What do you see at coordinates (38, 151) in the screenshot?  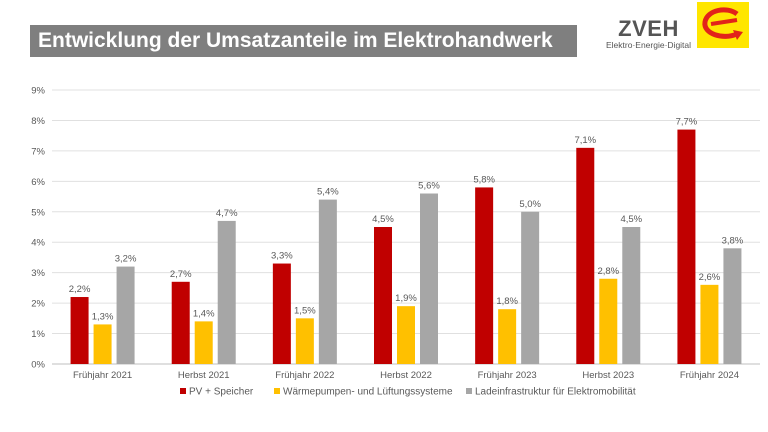 I see `y-tick-label: 7%` at bounding box center [38, 151].